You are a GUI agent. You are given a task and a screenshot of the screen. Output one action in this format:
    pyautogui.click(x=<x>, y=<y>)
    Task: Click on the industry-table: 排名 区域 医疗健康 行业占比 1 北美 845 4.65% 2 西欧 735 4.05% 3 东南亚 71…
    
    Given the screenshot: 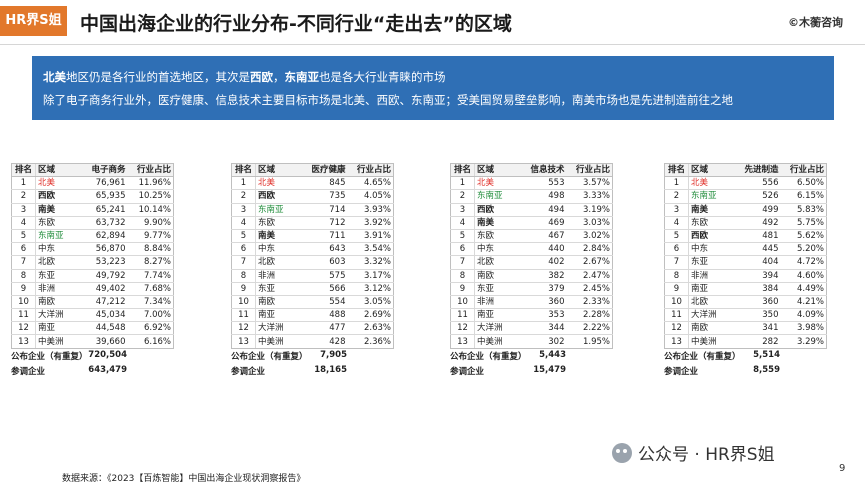 What is the action you would take?
    pyautogui.click(x=312, y=255)
    